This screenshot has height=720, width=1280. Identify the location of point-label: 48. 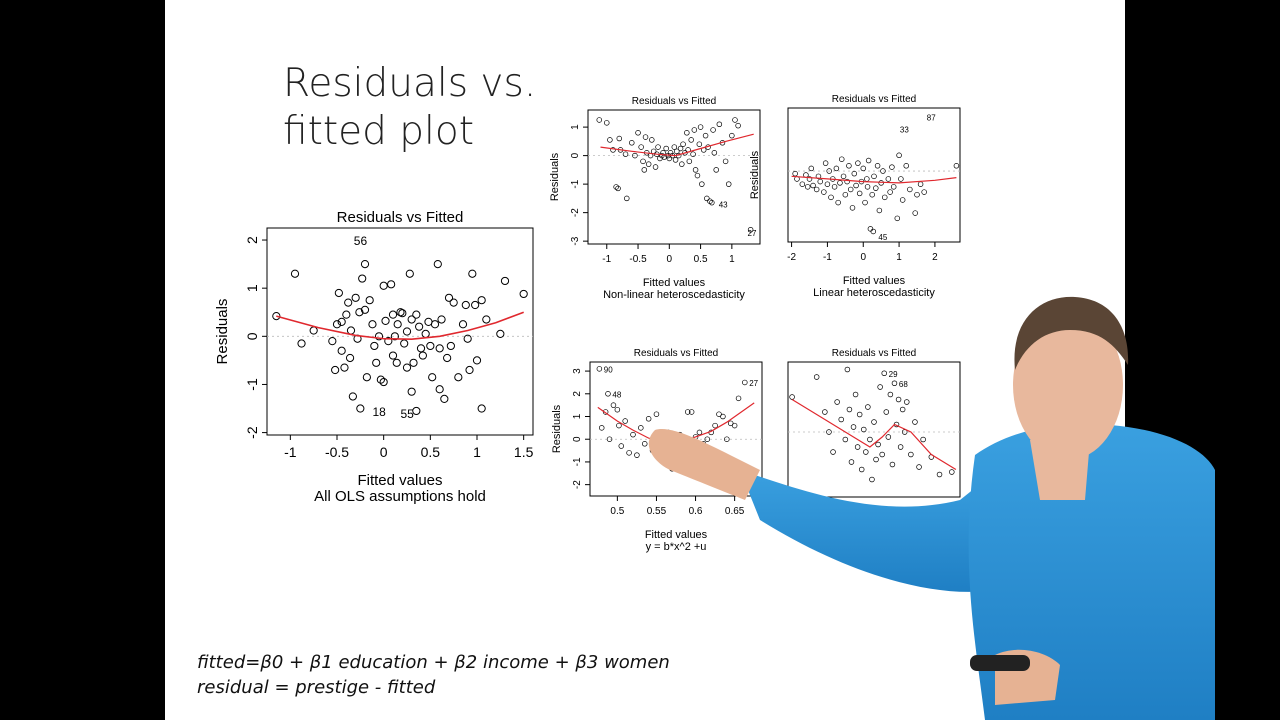
(616, 394).